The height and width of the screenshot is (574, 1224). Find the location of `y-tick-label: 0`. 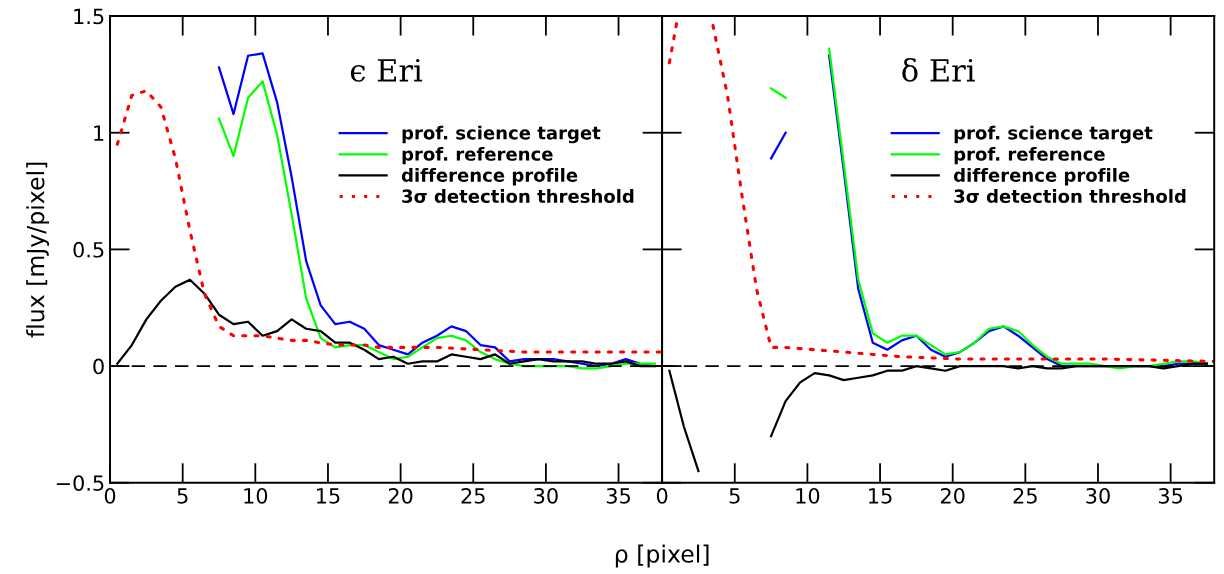

y-tick-label: 0 is located at coordinates (98, 366).